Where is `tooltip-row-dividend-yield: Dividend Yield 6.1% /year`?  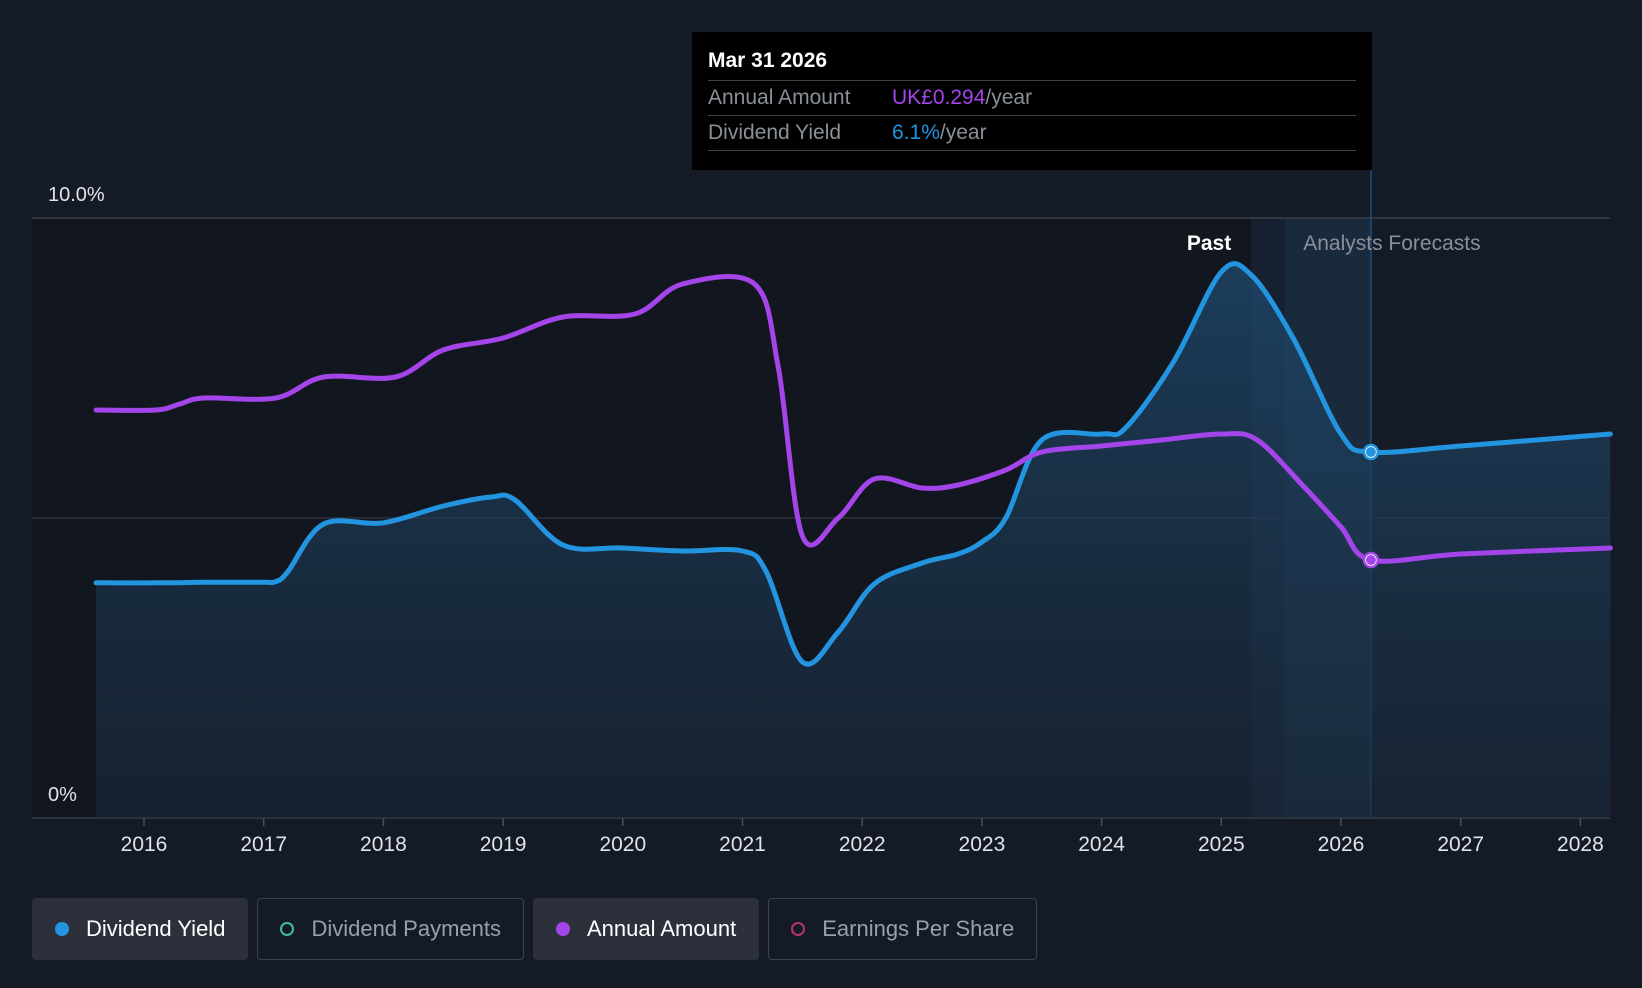
tooltip-row-dividend-yield: Dividend Yield 6.1% /year is located at coordinates (1032, 133).